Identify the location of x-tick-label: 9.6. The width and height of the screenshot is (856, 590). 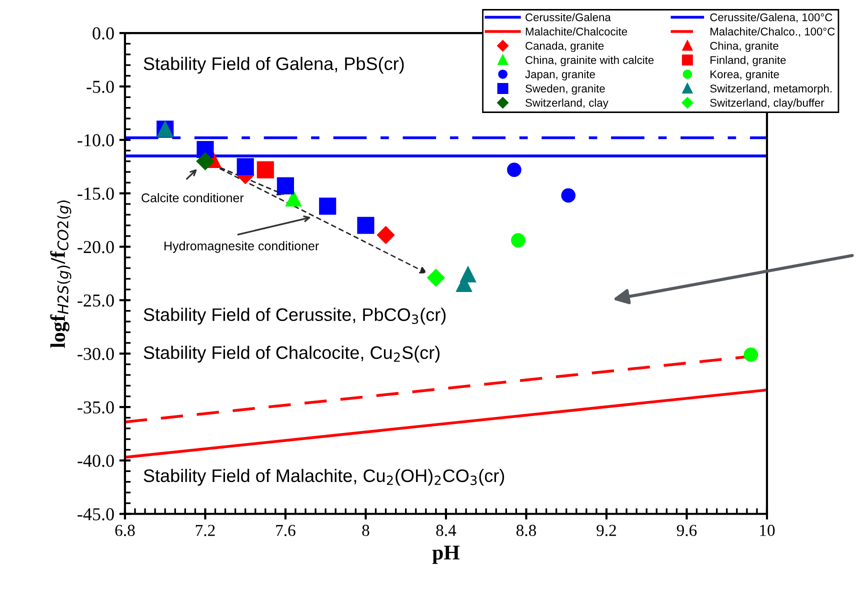
(686, 530).